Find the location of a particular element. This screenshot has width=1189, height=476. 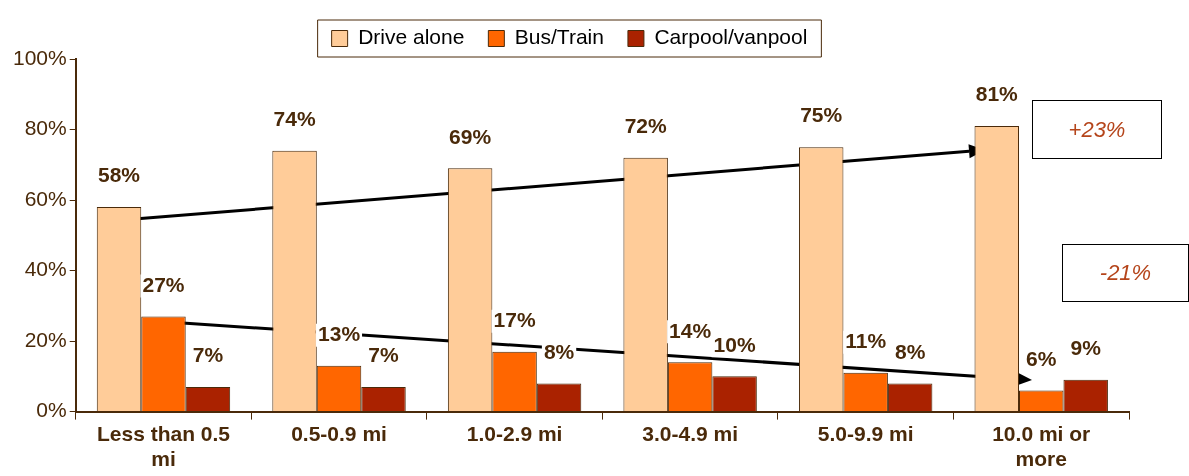

data-label: 13% is located at coordinates (339, 334).